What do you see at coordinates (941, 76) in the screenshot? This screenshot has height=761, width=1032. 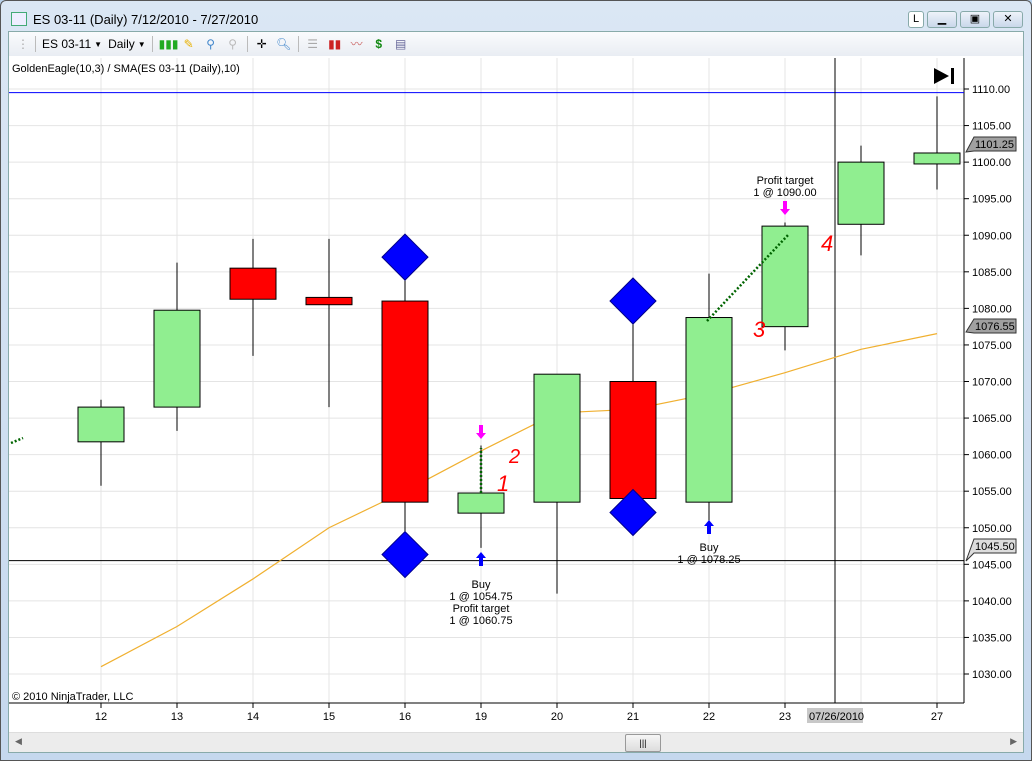 I see `scroll-to-end-icon` at bounding box center [941, 76].